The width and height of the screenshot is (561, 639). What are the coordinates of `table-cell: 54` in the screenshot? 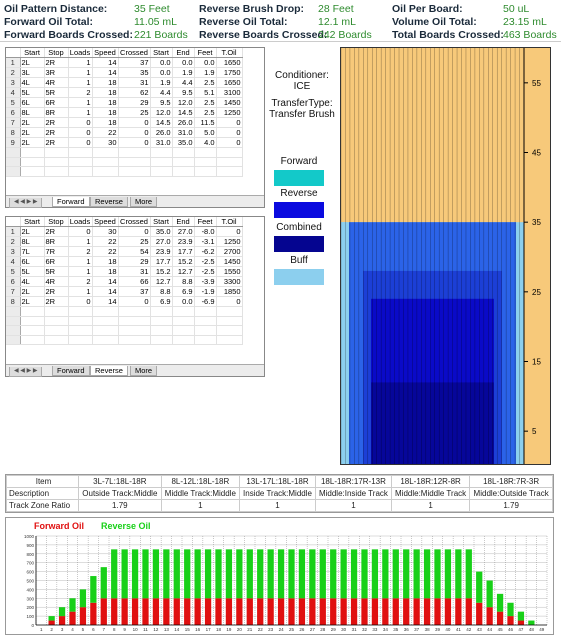 It's located at (134, 252).